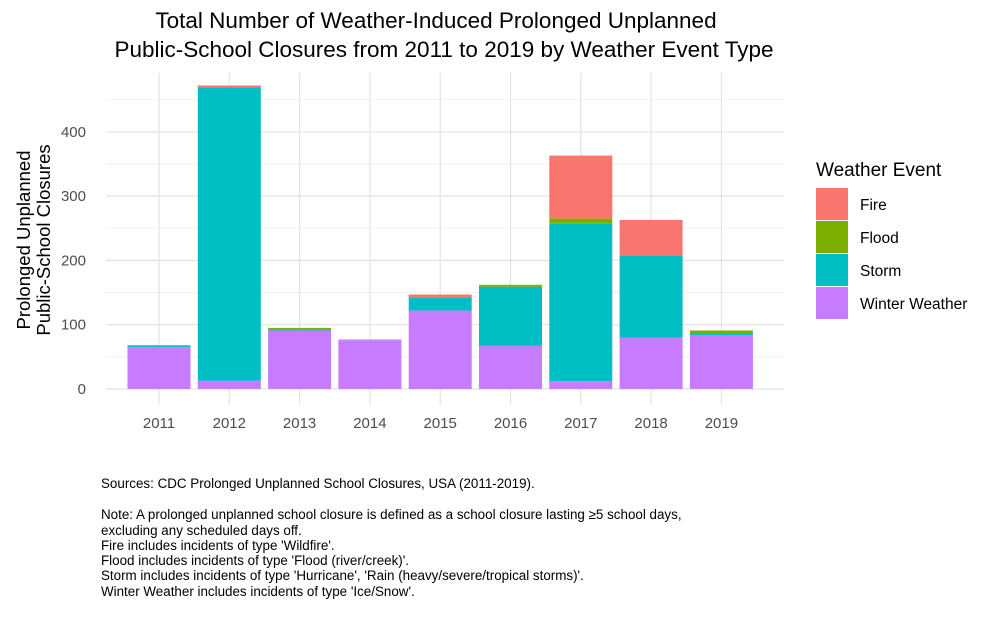  Describe the element at coordinates (651, 237) in the screenshot. I see `bar-2018-fire` at that location.